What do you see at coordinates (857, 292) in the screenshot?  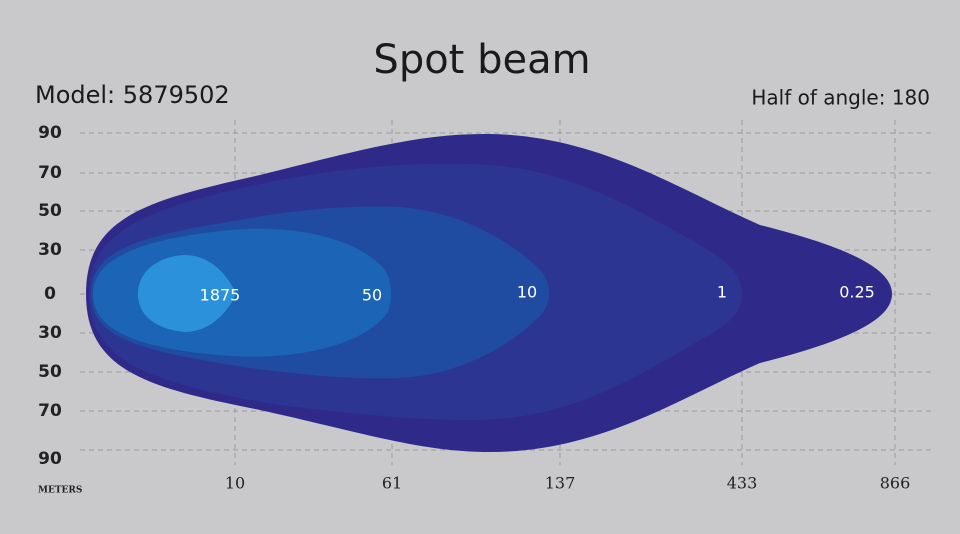 I see `contour-label: 0.25` at bounding box center [857, 292].